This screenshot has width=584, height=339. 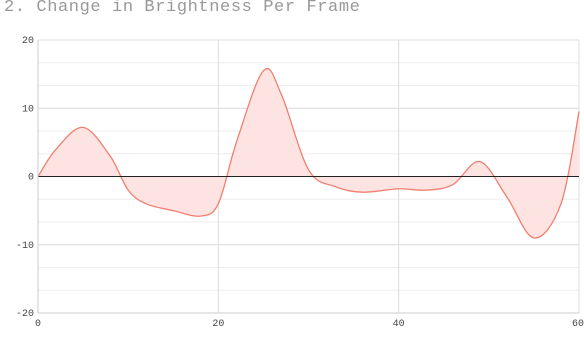 What do you see at coordinates (578, 324) in the screenshot?
I see `x-tick-label: 60` at bounding box center [578, 324].